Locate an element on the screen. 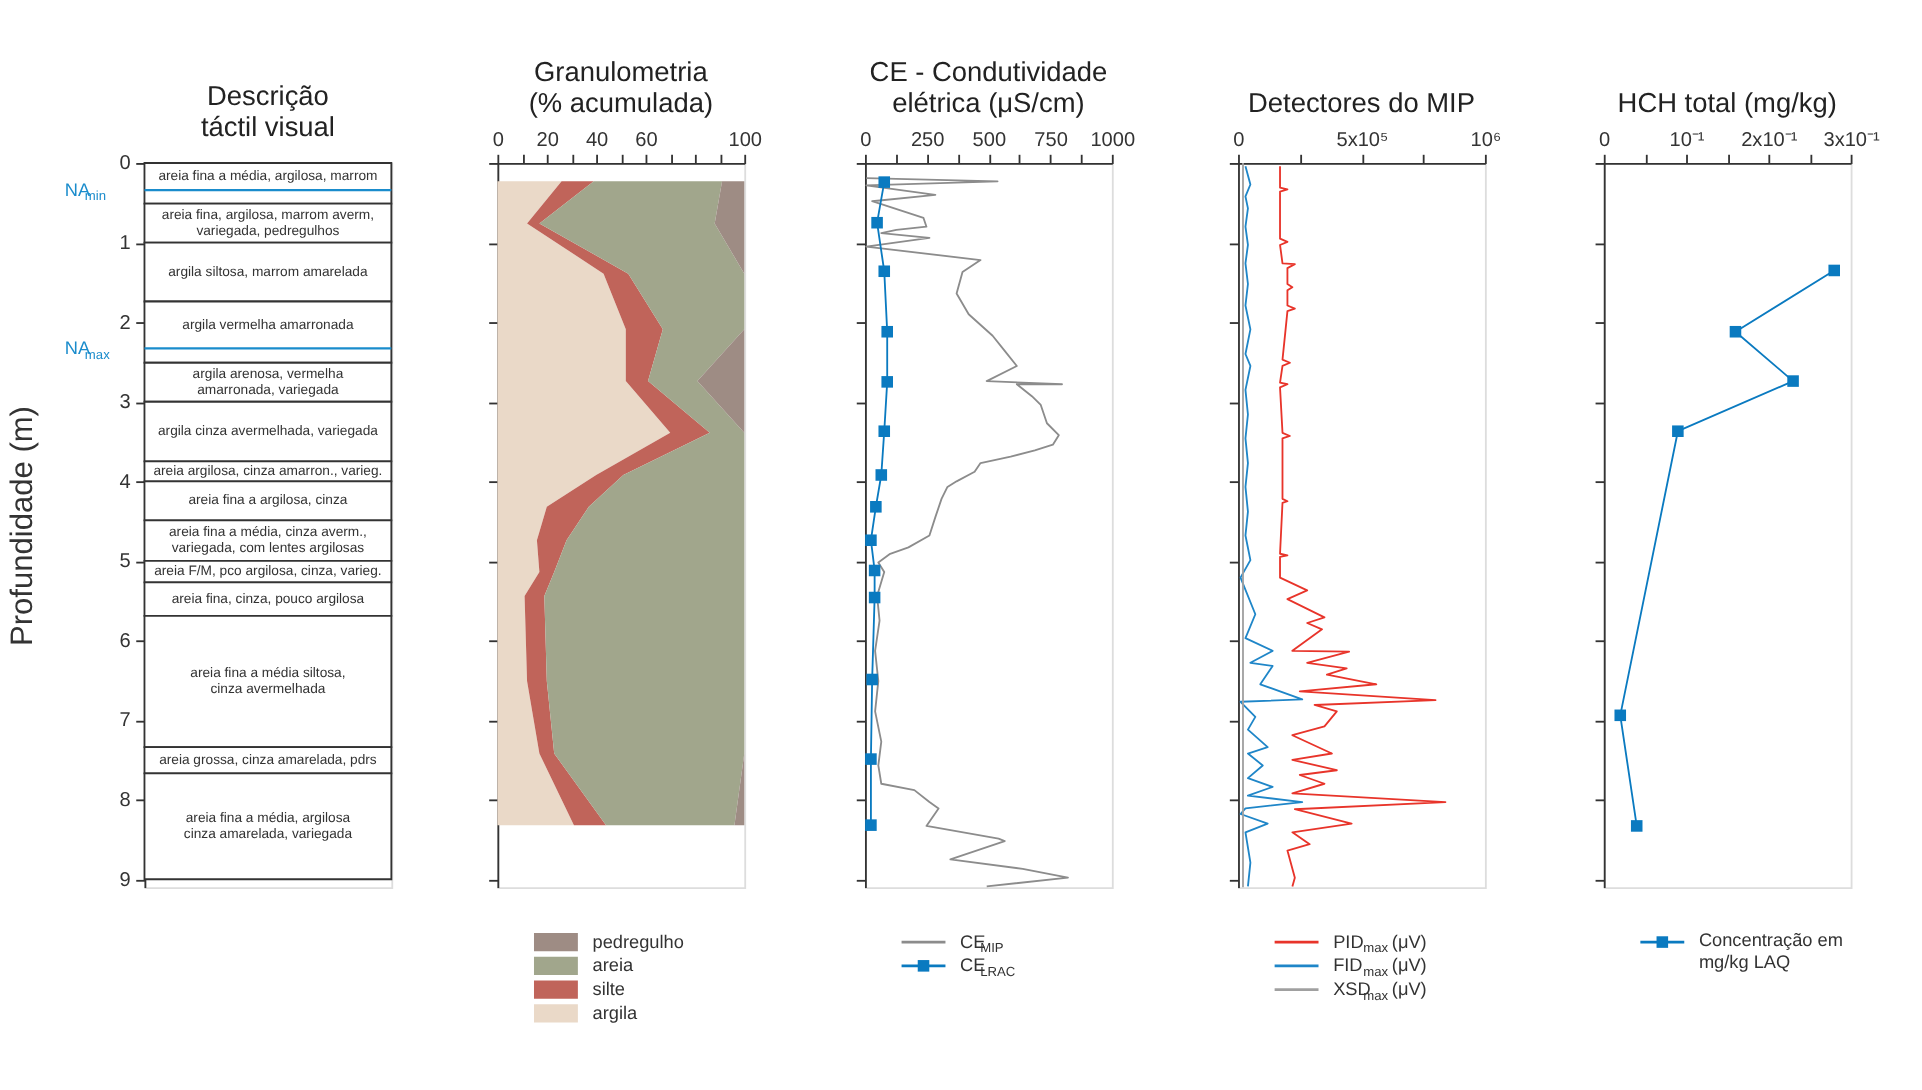 Image resolution: width=1922 pixels, height=1090 pixels. x-tick-label: 5x10⁵ is located at coordinates (1362, 140).